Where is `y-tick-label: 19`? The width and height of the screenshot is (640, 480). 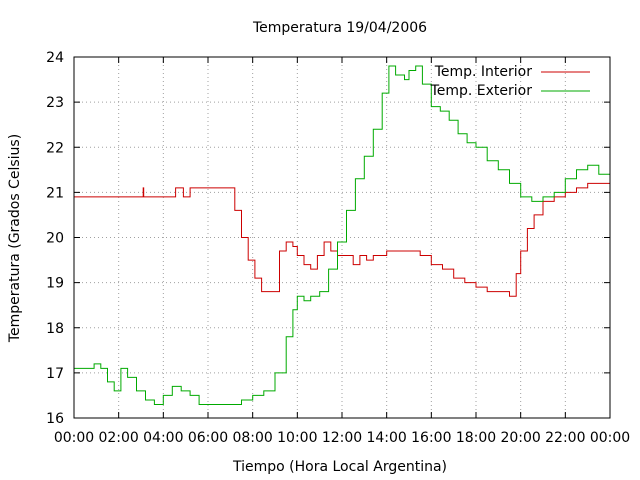 y-tick-label: 19 is located at coordinates (55, 284).